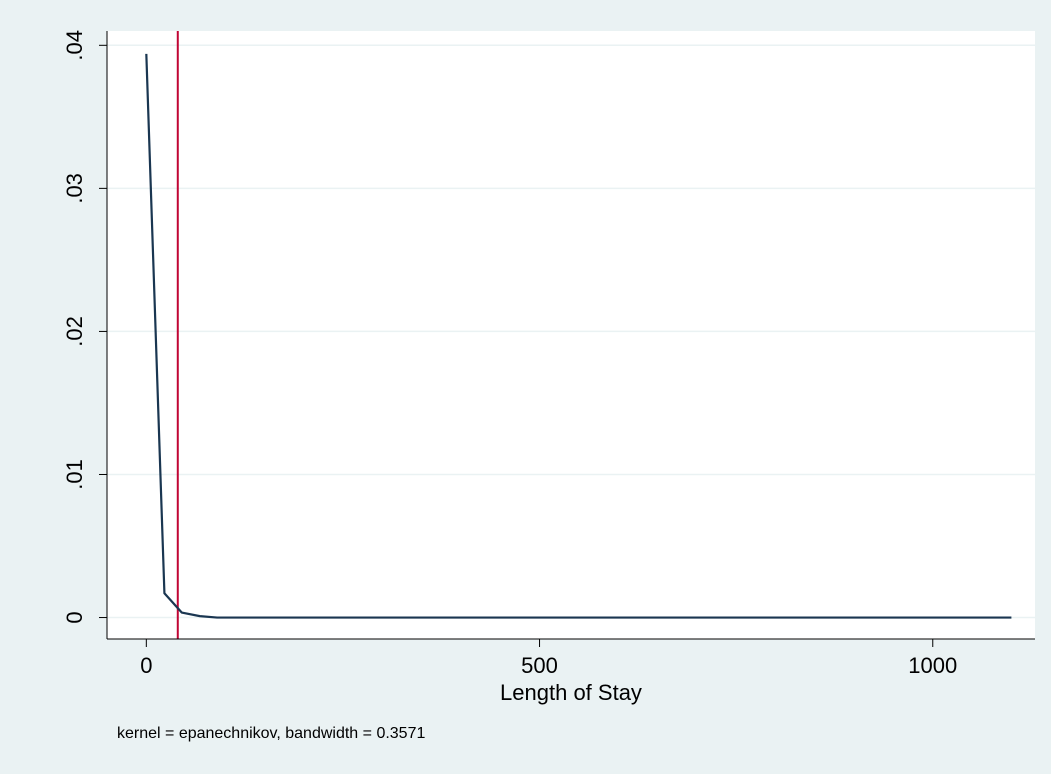  Describe the element at coordinates (74, 474) in the screenshot. I see `y-tick-label-1: .01` at that location.